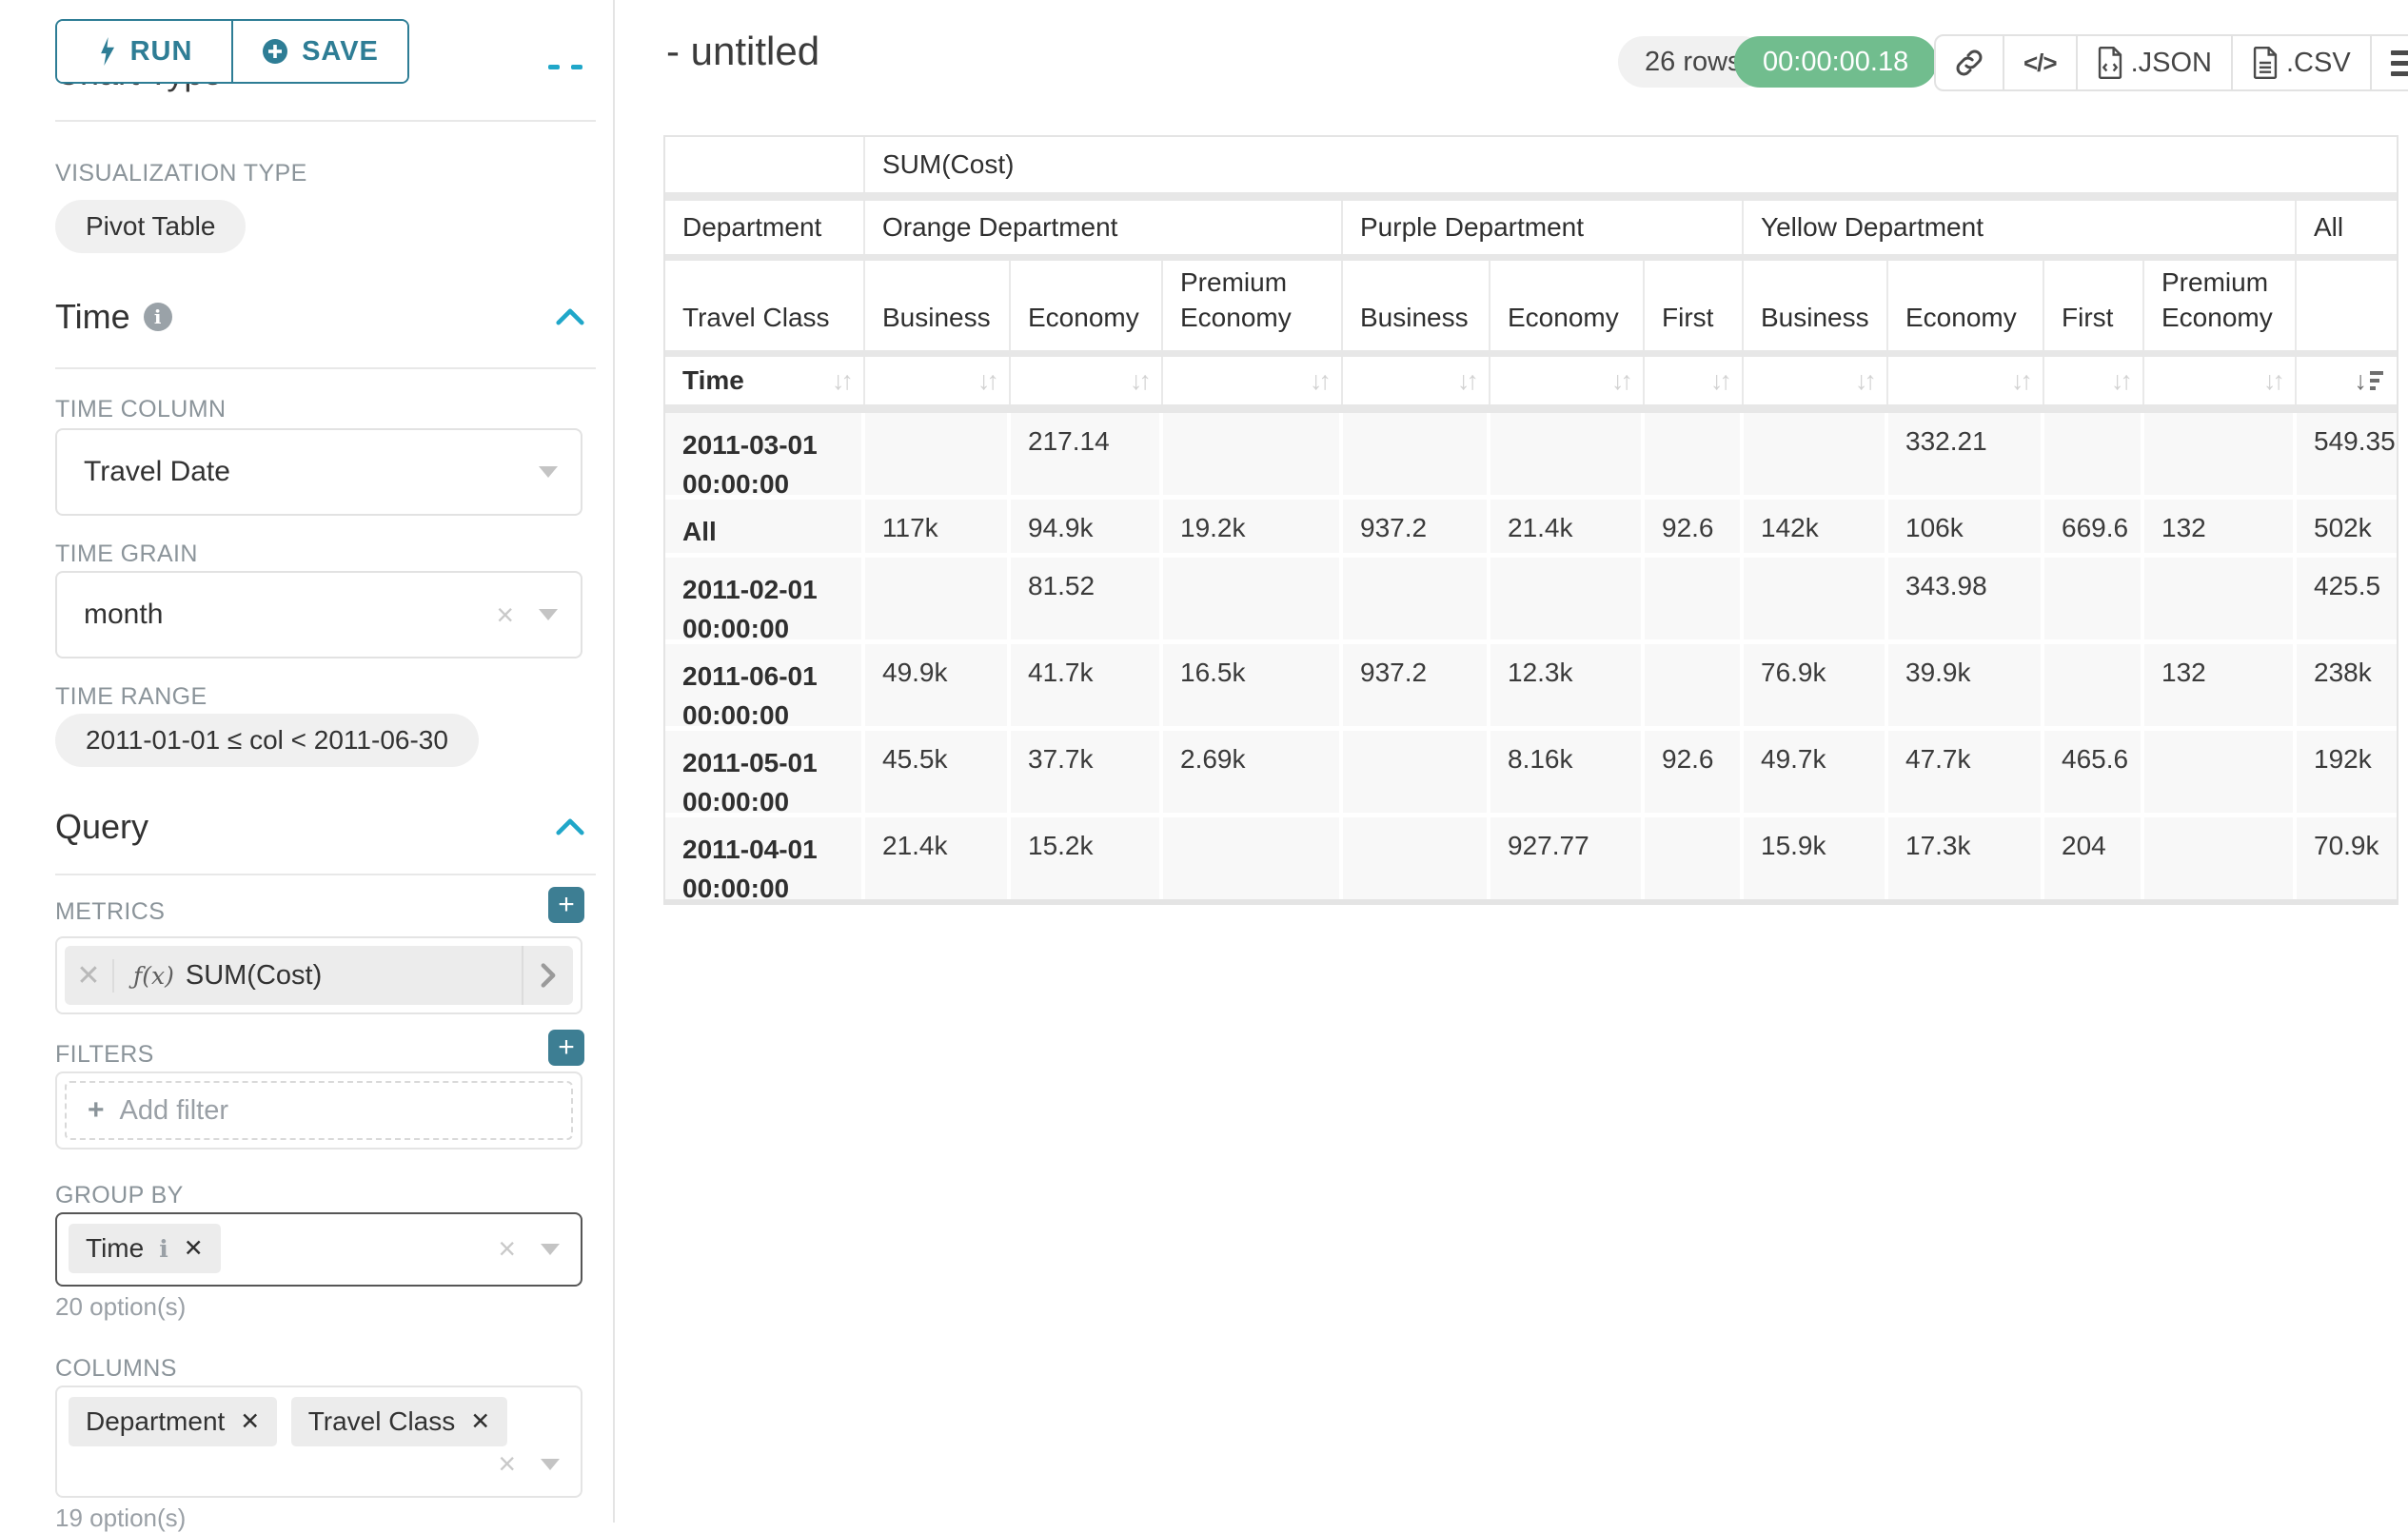 This screenshot has height=1533, width=2408. Describe the element at coordinates (2347, 381) in the screenshot. I see `pivot-sort-cell: ↓` at that location.